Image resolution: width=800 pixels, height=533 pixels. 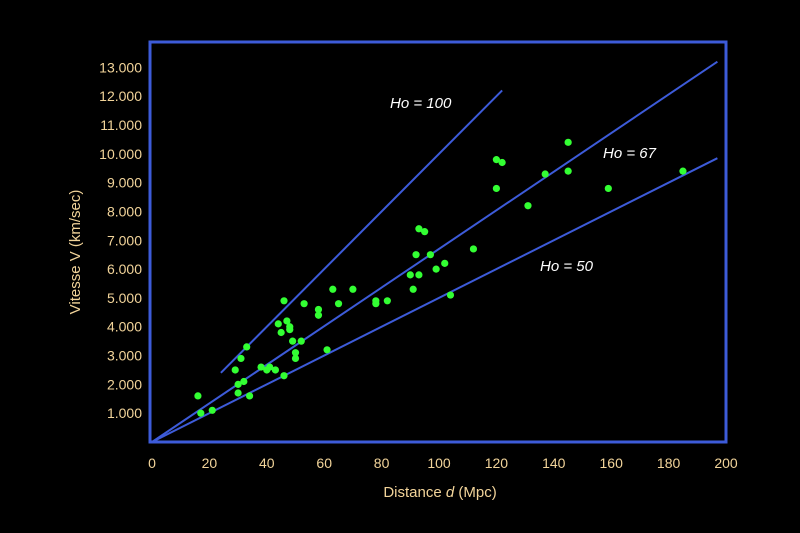 What do you see at coordinates (324, 463) in the screenshot?
I see `x-tick-label: 60` at bounding box center [324, 463].